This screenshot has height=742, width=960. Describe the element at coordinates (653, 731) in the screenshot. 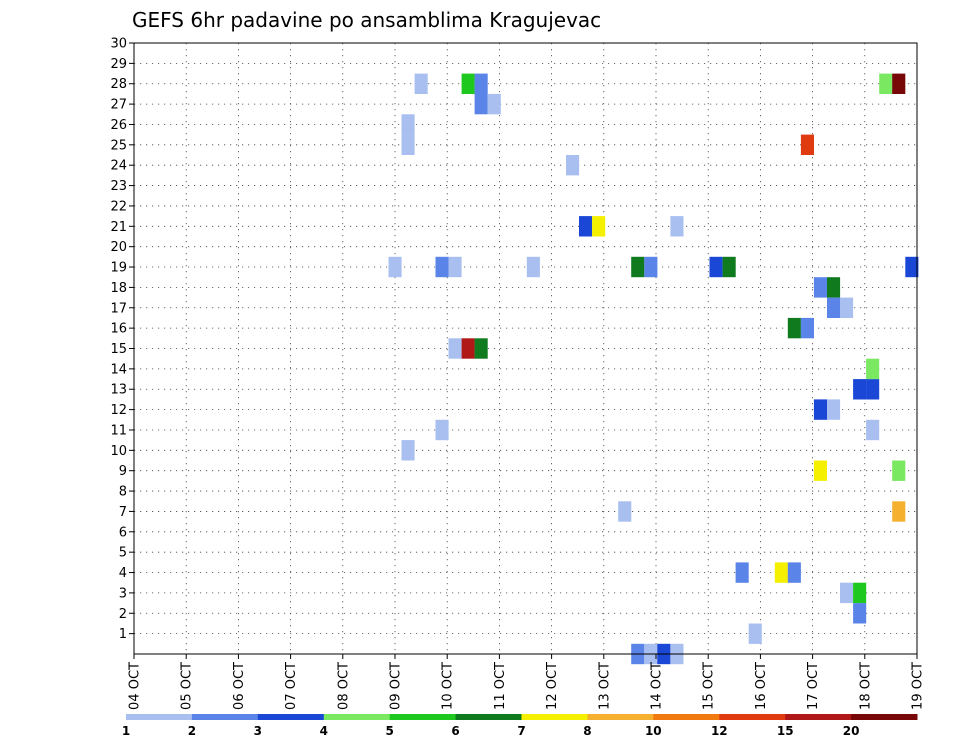

I see `colorbar-label: 10` at that location.